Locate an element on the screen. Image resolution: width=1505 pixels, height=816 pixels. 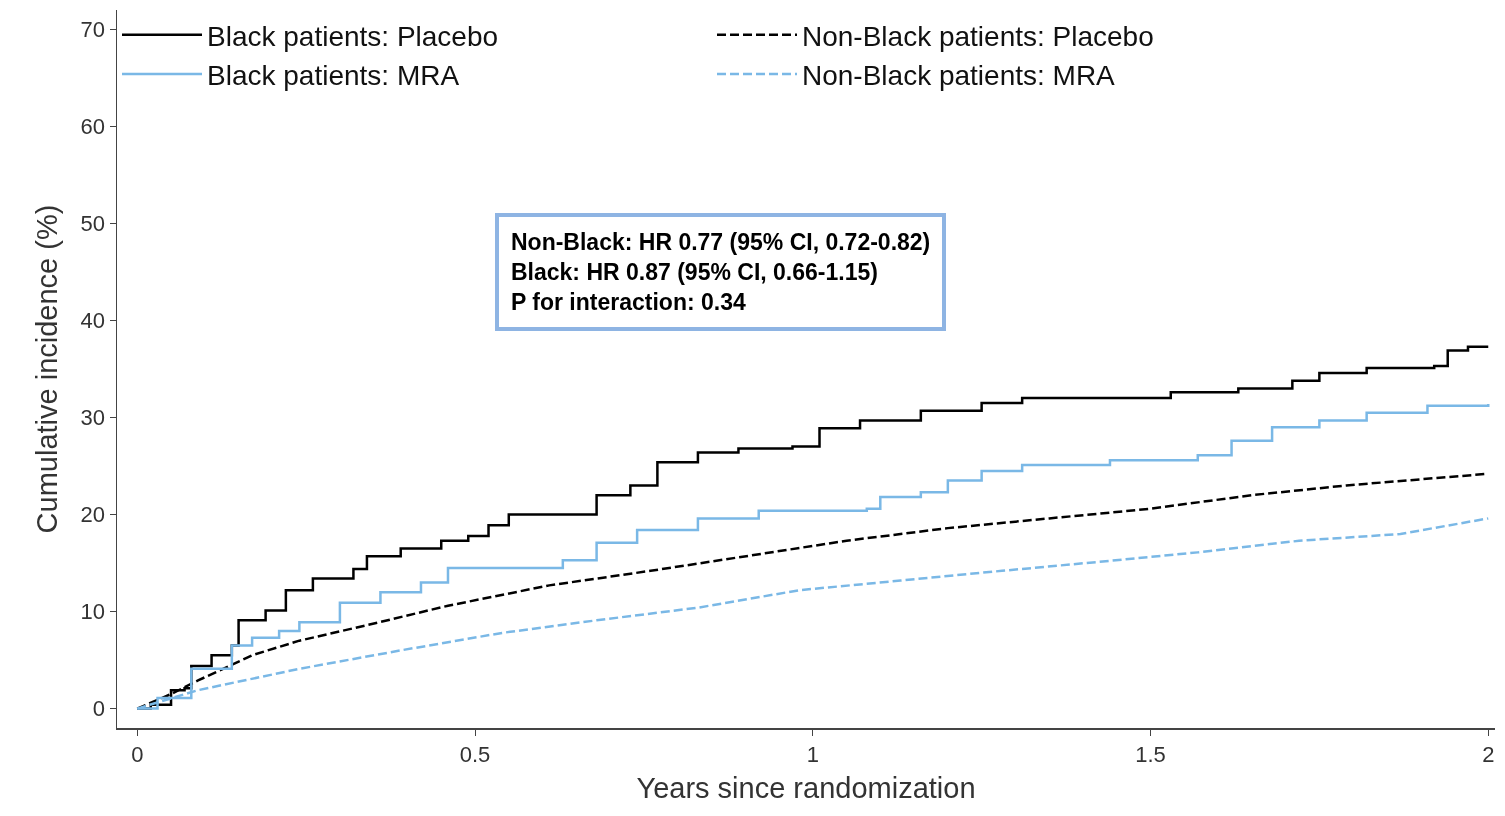
annotation: Black: HR 0.87 (95% CI, 0.66-1.15) is located at coordinates (694, 271).